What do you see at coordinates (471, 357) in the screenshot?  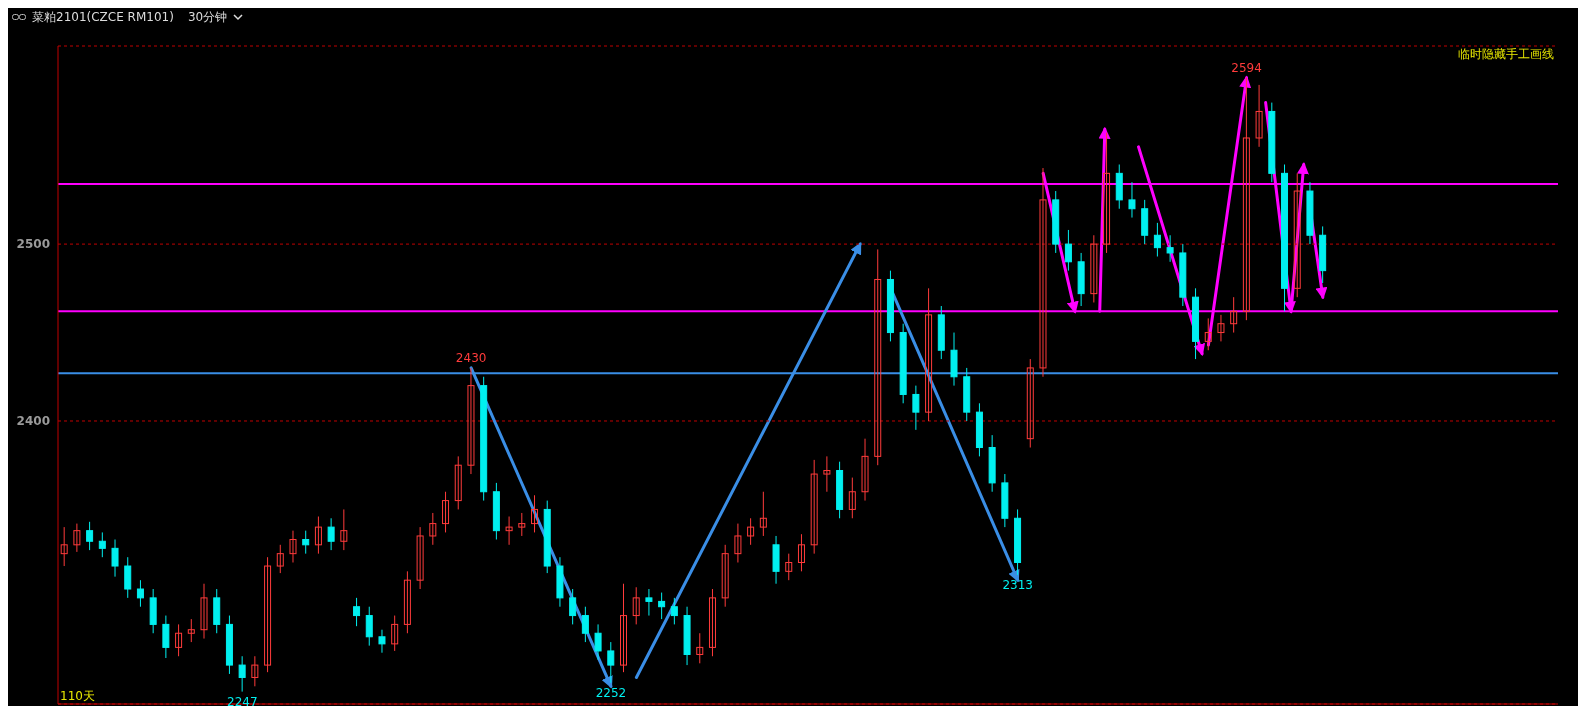 I see `annotation: 2430` at bounding box center [471, 357].